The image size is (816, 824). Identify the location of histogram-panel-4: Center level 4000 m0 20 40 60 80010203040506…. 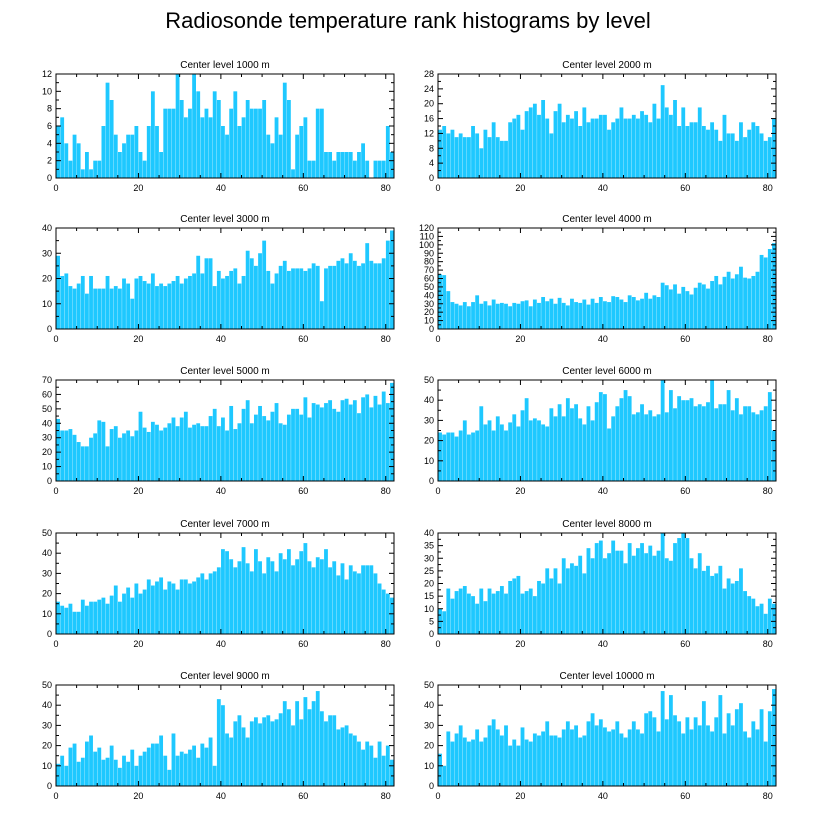
(598, 279).